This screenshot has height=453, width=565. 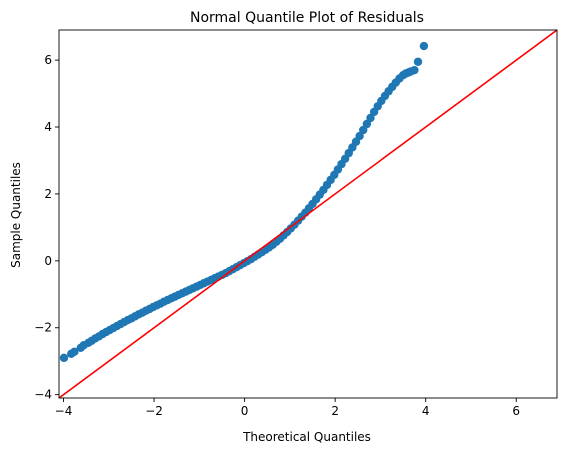 I want to click on x-tick-label: 6, so click(x=516, y=411).